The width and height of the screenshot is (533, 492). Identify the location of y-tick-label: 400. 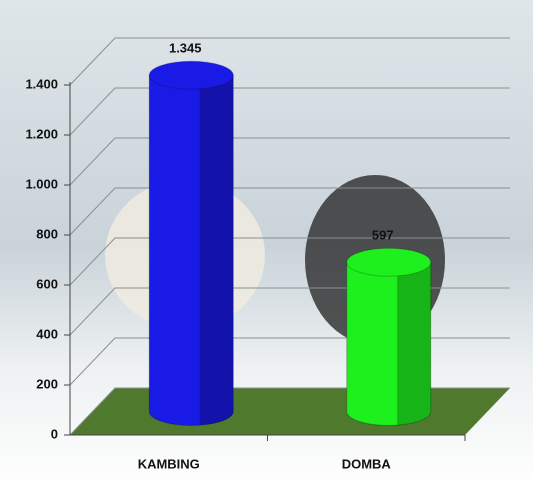
(47, 333).